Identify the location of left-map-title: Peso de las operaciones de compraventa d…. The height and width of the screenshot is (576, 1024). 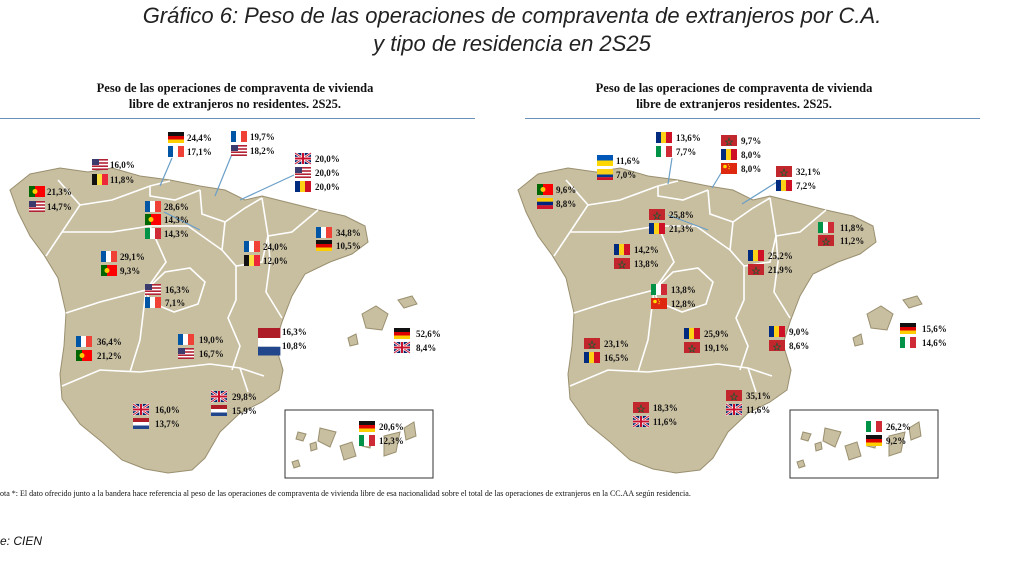
(235, 96).